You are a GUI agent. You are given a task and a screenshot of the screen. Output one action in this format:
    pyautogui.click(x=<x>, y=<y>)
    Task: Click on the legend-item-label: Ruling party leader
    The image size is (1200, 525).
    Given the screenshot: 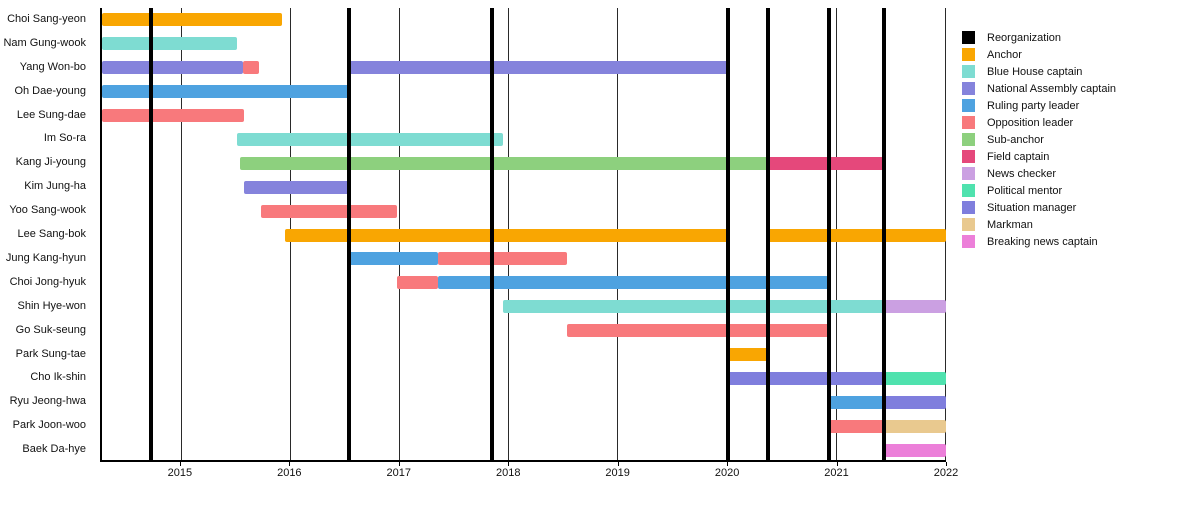 What is the action you would take?
    pyautogui.click(x=1033, y=105)
    